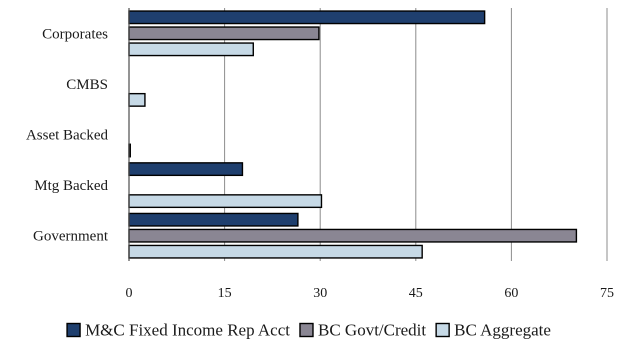 The width and height of the screenshot is (618, 343). I want to click on x-tick-label: 60, so click(511, 293).